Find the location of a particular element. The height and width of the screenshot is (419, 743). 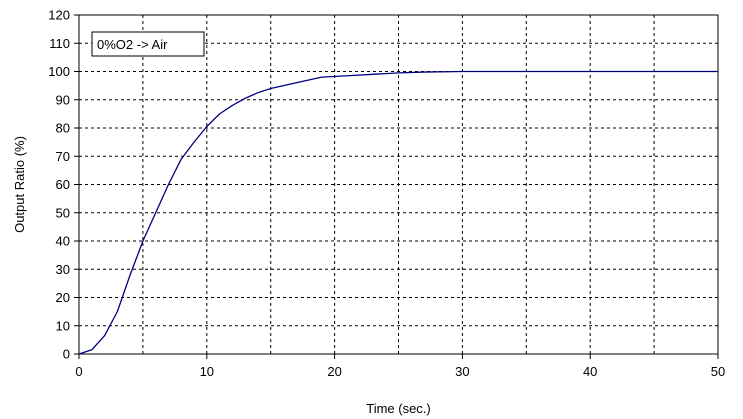

y-tick-label: 120 is located at coordinates (59, 15).